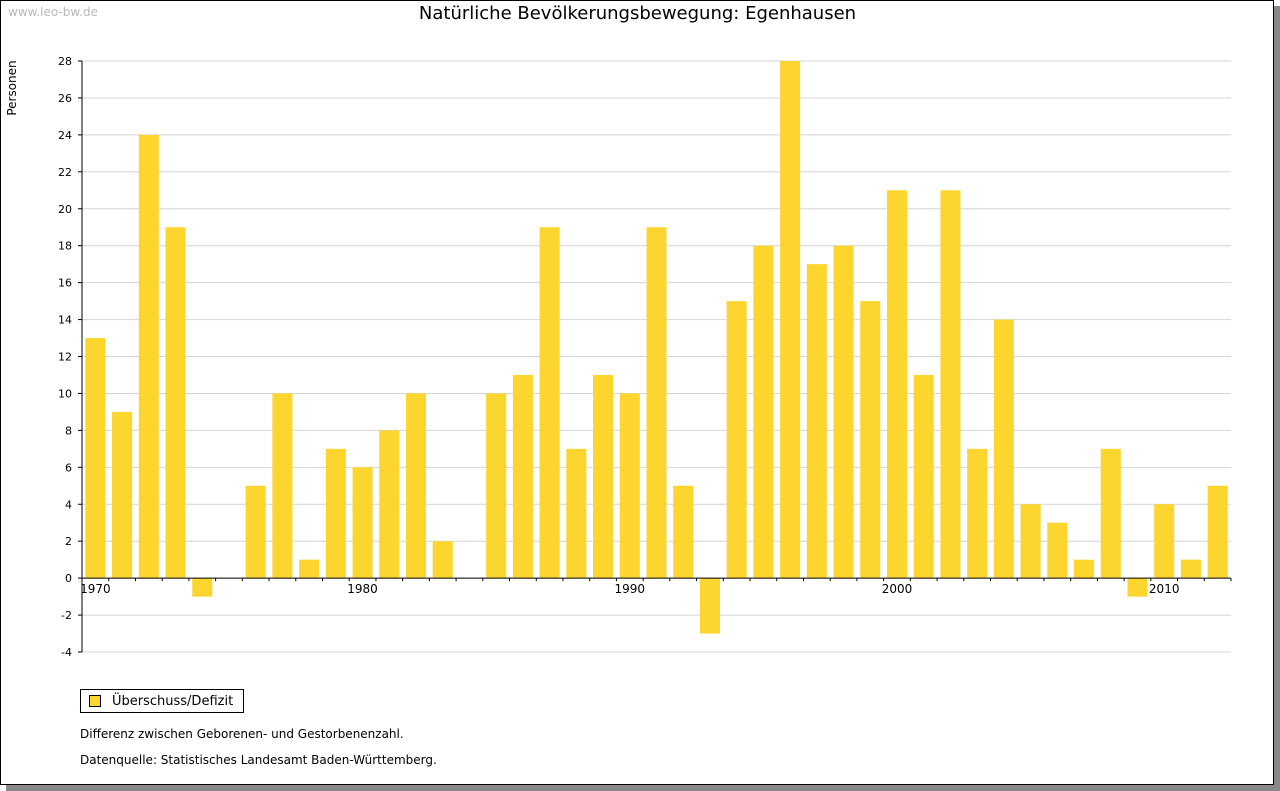 The height and width of the screenshot is (791, 1280). Describe the element at coordinates (12, 87) in the screenshot. I see `y-axis-label: Personen` at that location.